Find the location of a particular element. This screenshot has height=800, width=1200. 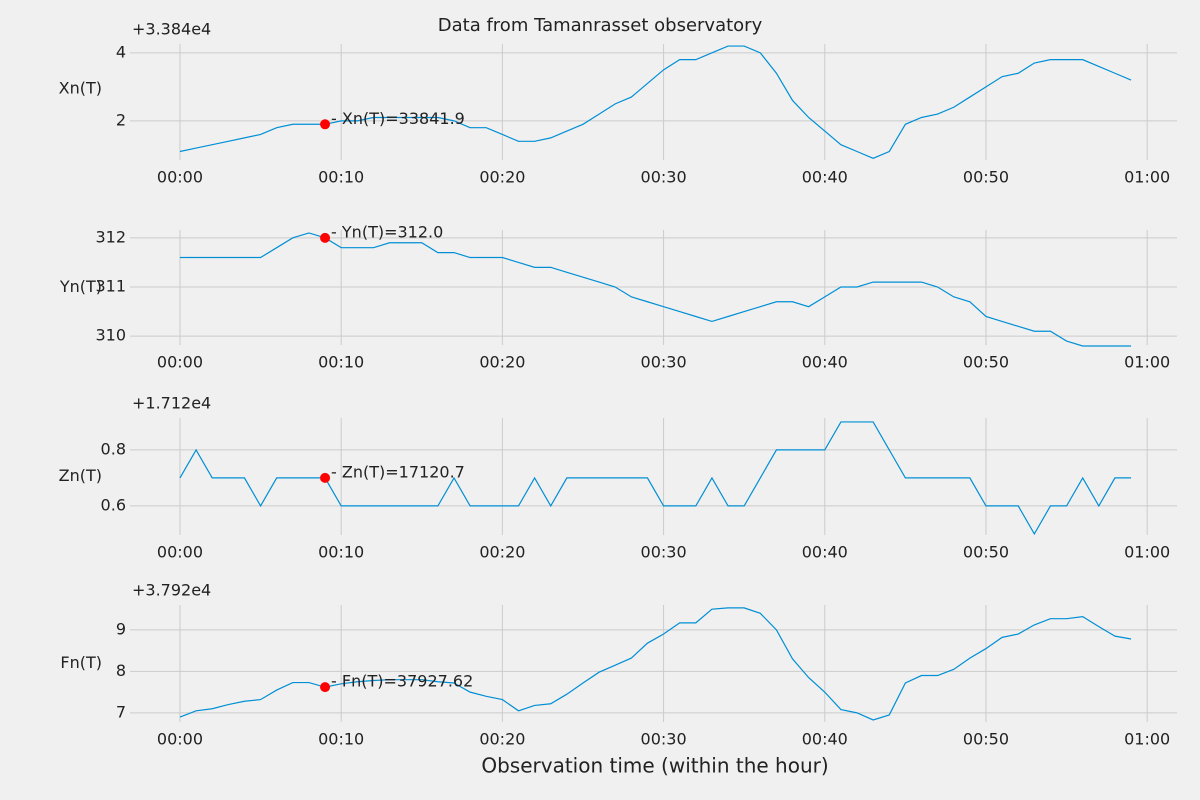

y-axis-label: Fn(T) is located at coordinates (81, 662).